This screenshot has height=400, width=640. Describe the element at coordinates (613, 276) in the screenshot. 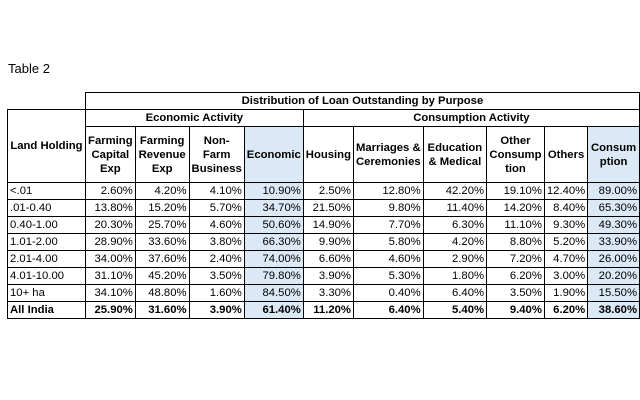

I see `table-cell: 20.20%` at that location.